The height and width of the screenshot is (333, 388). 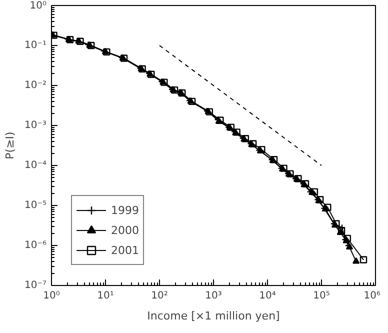 I want to click on y-tick-label: 10⁰, so click(x=38, y=6).